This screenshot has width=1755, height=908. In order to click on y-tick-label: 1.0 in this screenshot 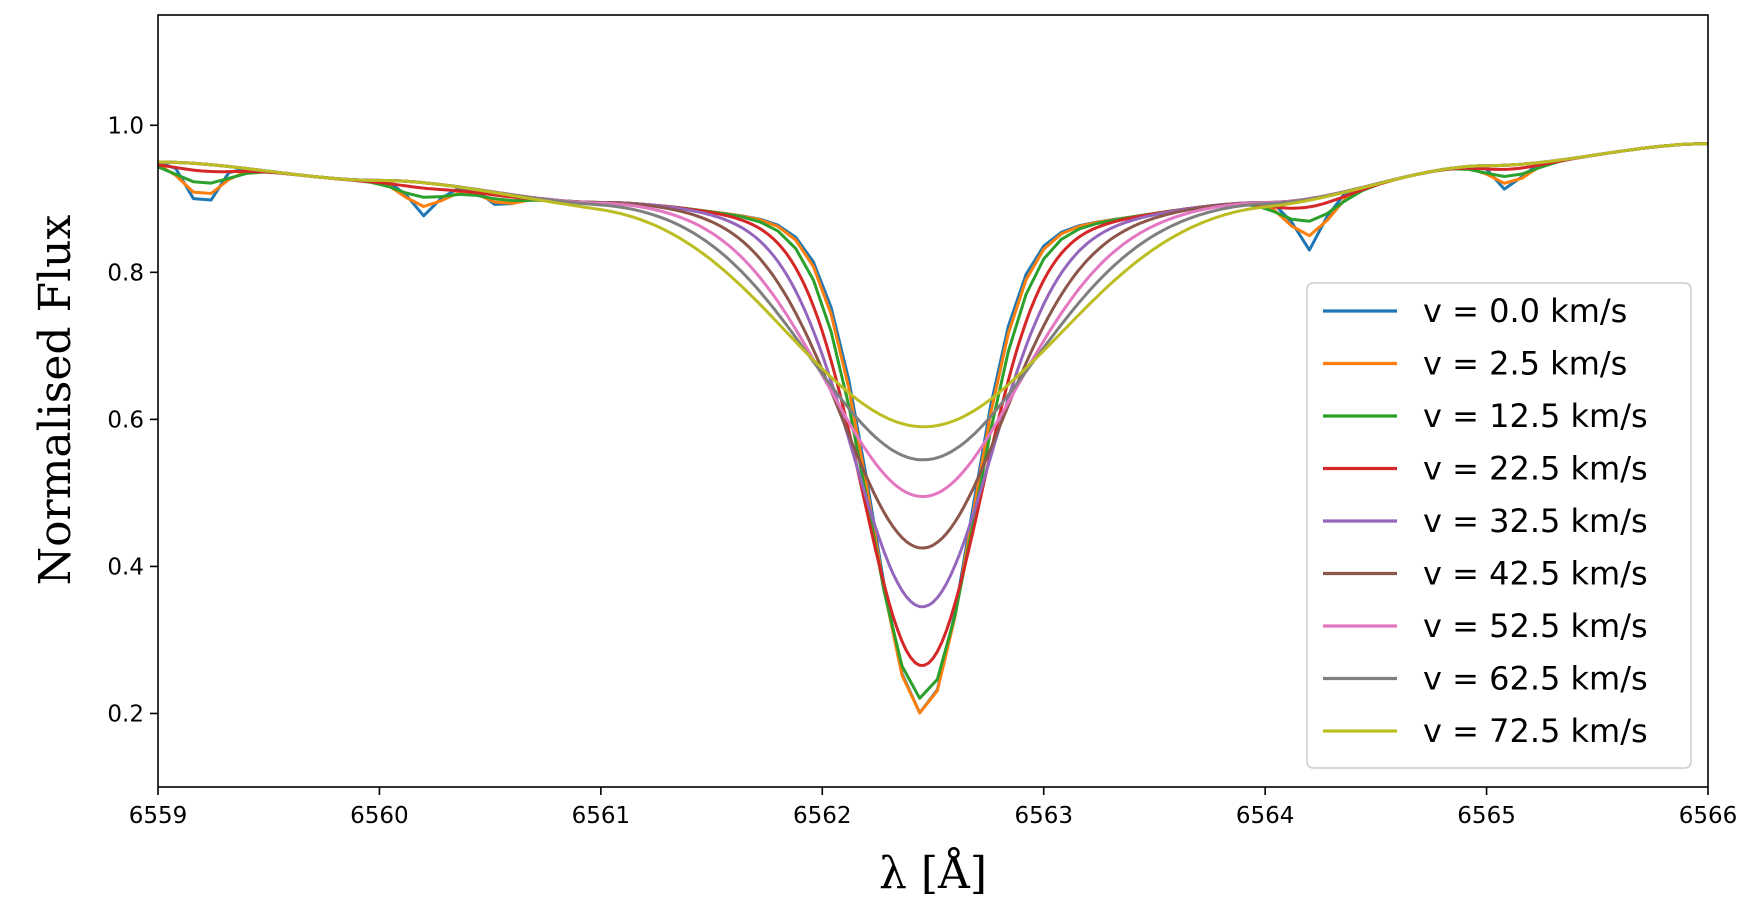, I will do `click(125, 126)`.